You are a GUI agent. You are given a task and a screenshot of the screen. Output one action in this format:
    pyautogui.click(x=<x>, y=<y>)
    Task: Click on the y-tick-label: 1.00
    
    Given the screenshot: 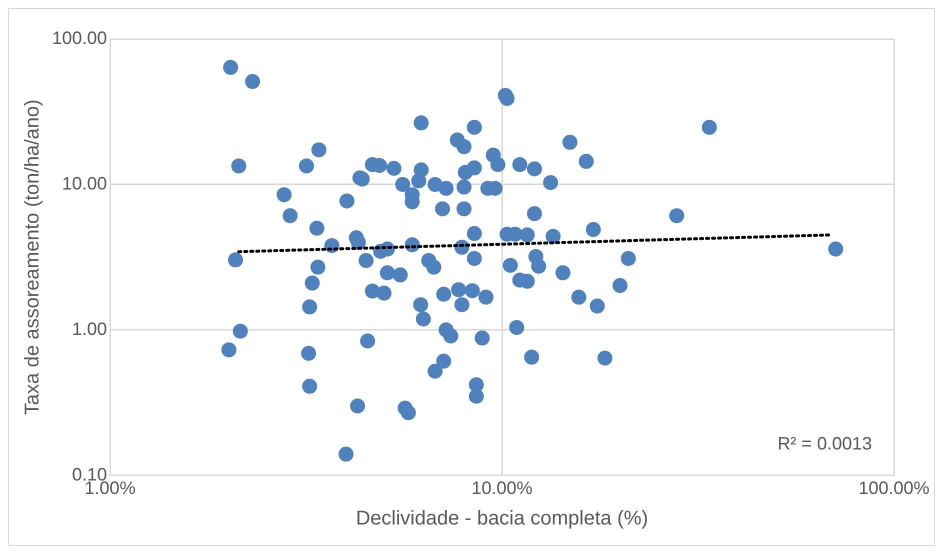 What is the action you would take?
    pyautogui.click(x=90, y=328)
    